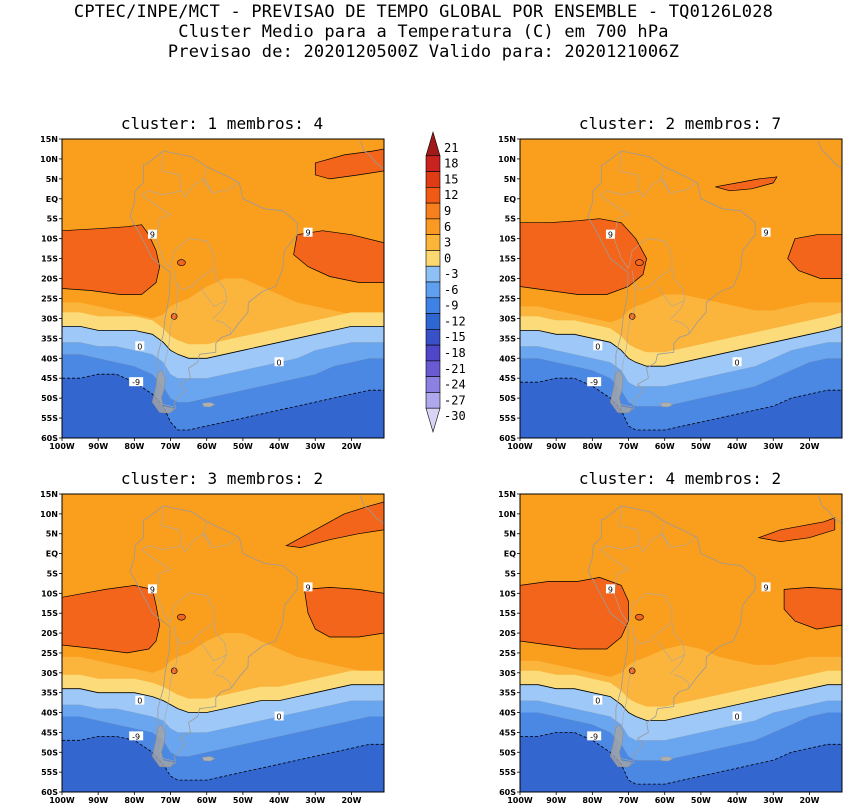 This screenshot has height=803, width=847. What do you see at coordinates (451, 195) in the screenshot?
I see `colorbar-label: 12` at bounding box center [451, 195].